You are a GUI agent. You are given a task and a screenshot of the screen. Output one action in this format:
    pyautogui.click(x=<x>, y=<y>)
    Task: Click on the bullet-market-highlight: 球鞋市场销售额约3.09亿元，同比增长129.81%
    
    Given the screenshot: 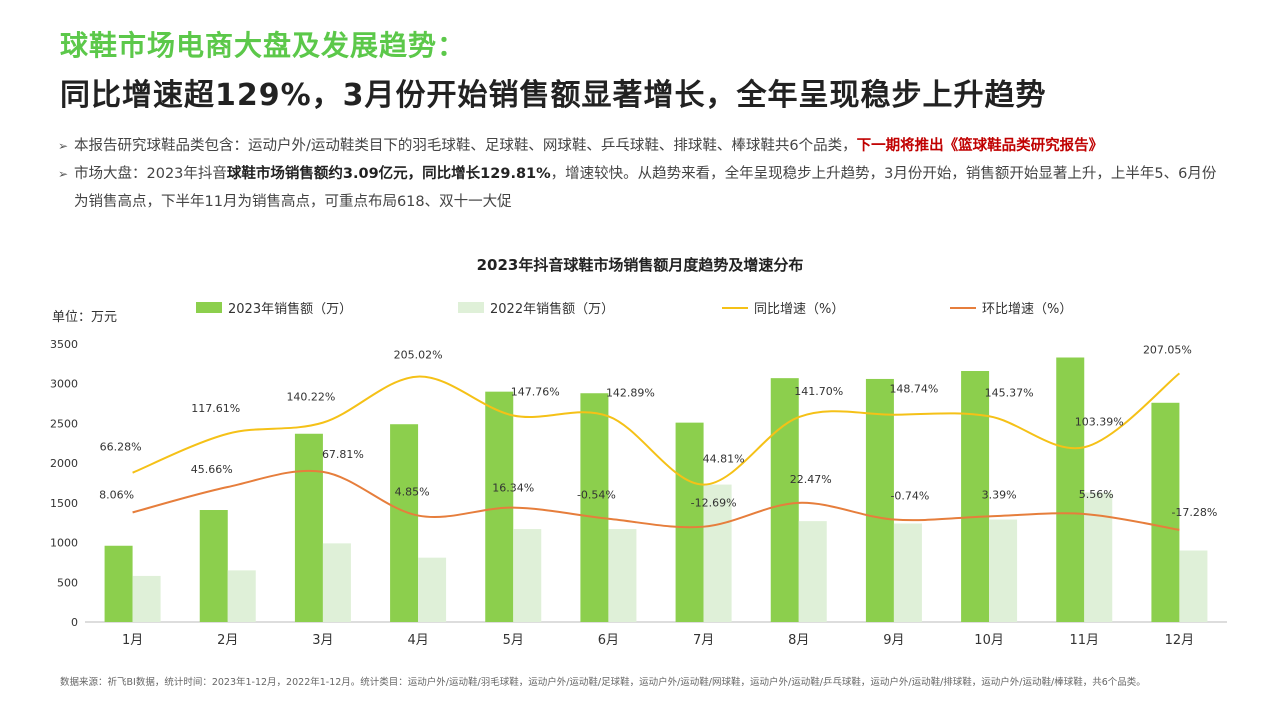 What is the action you would take?
    pyautogui.click(x=388, y=174)
    